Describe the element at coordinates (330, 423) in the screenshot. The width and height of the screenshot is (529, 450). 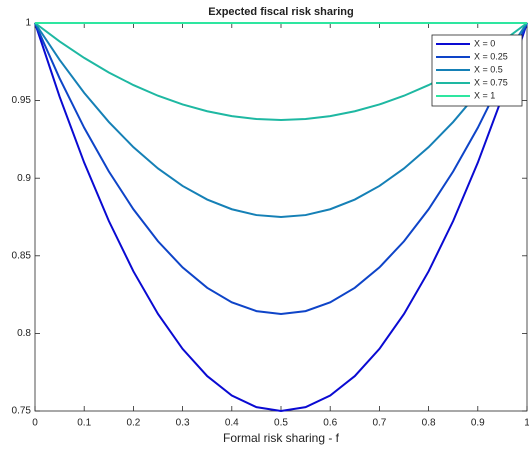
I see `x-tick-label: 0.6` at that location.